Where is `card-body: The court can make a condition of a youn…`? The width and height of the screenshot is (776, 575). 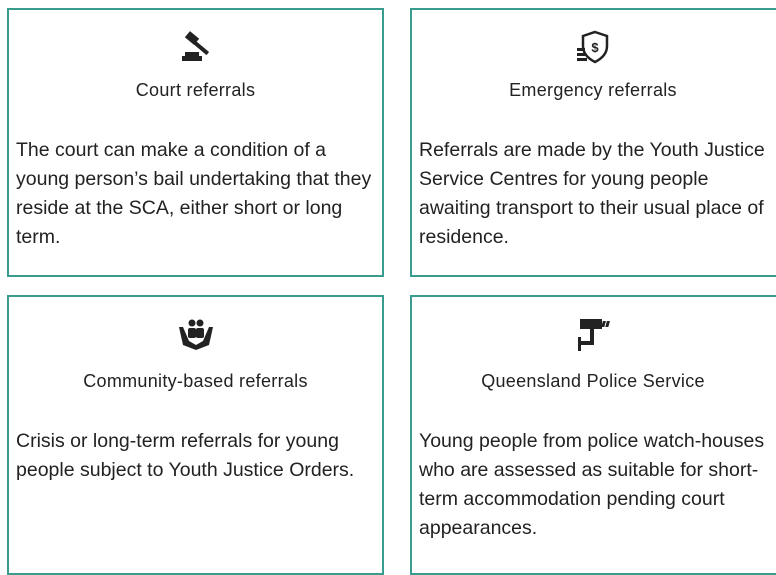
card-body: The court can make a condition of a youn… is located at coordinates (194, 193).